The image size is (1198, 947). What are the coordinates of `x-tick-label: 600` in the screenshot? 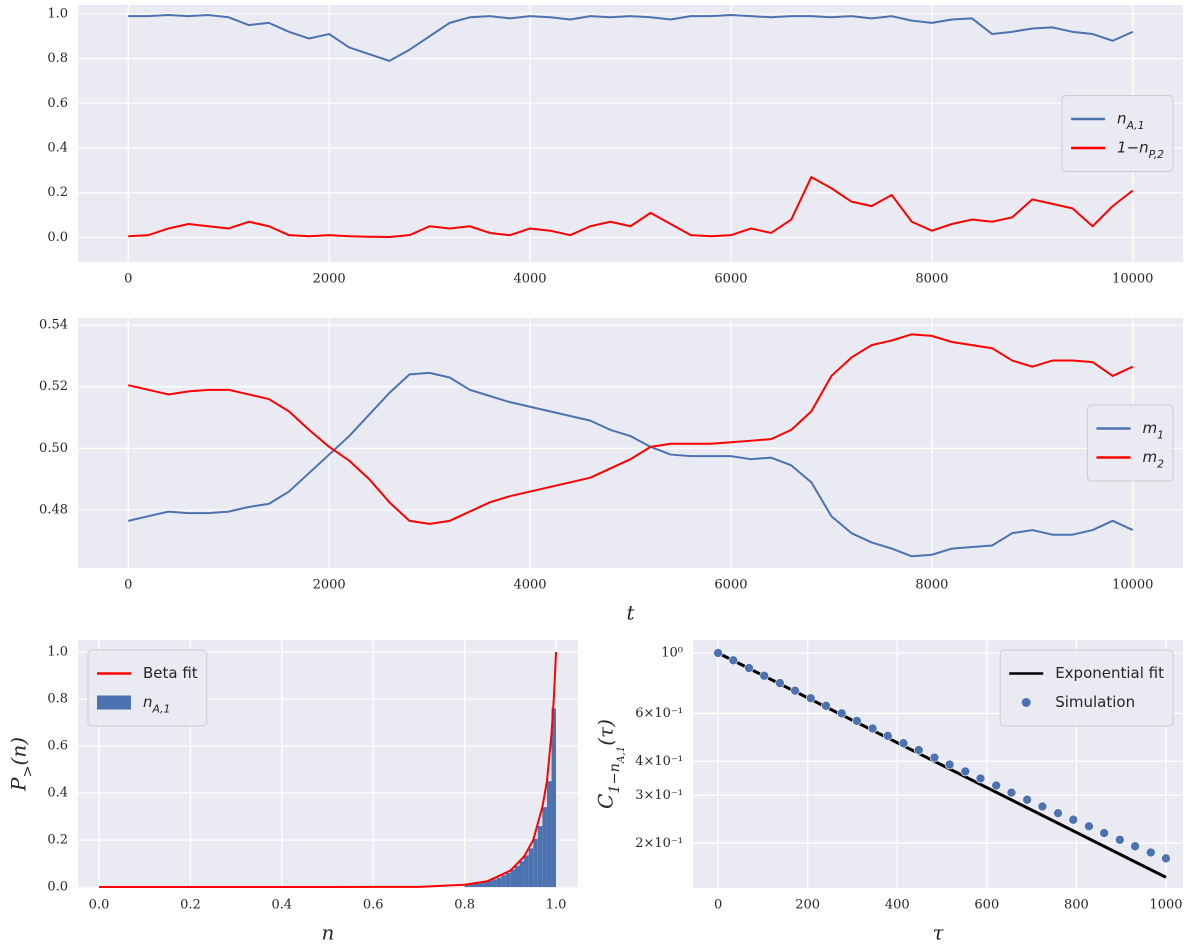 It's located at (986, 905).